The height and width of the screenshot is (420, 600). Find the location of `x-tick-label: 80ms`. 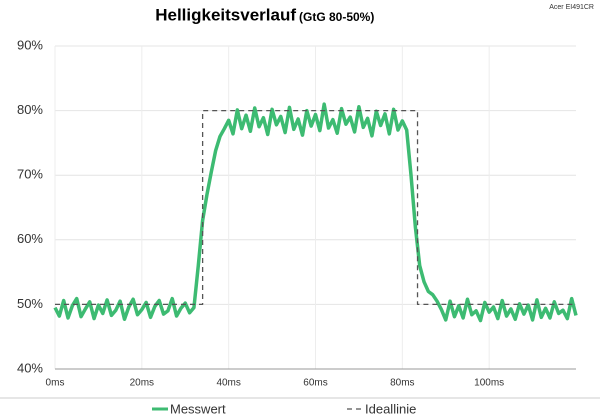

x-tick-label: 80ms is located at coordinates (402, 383).